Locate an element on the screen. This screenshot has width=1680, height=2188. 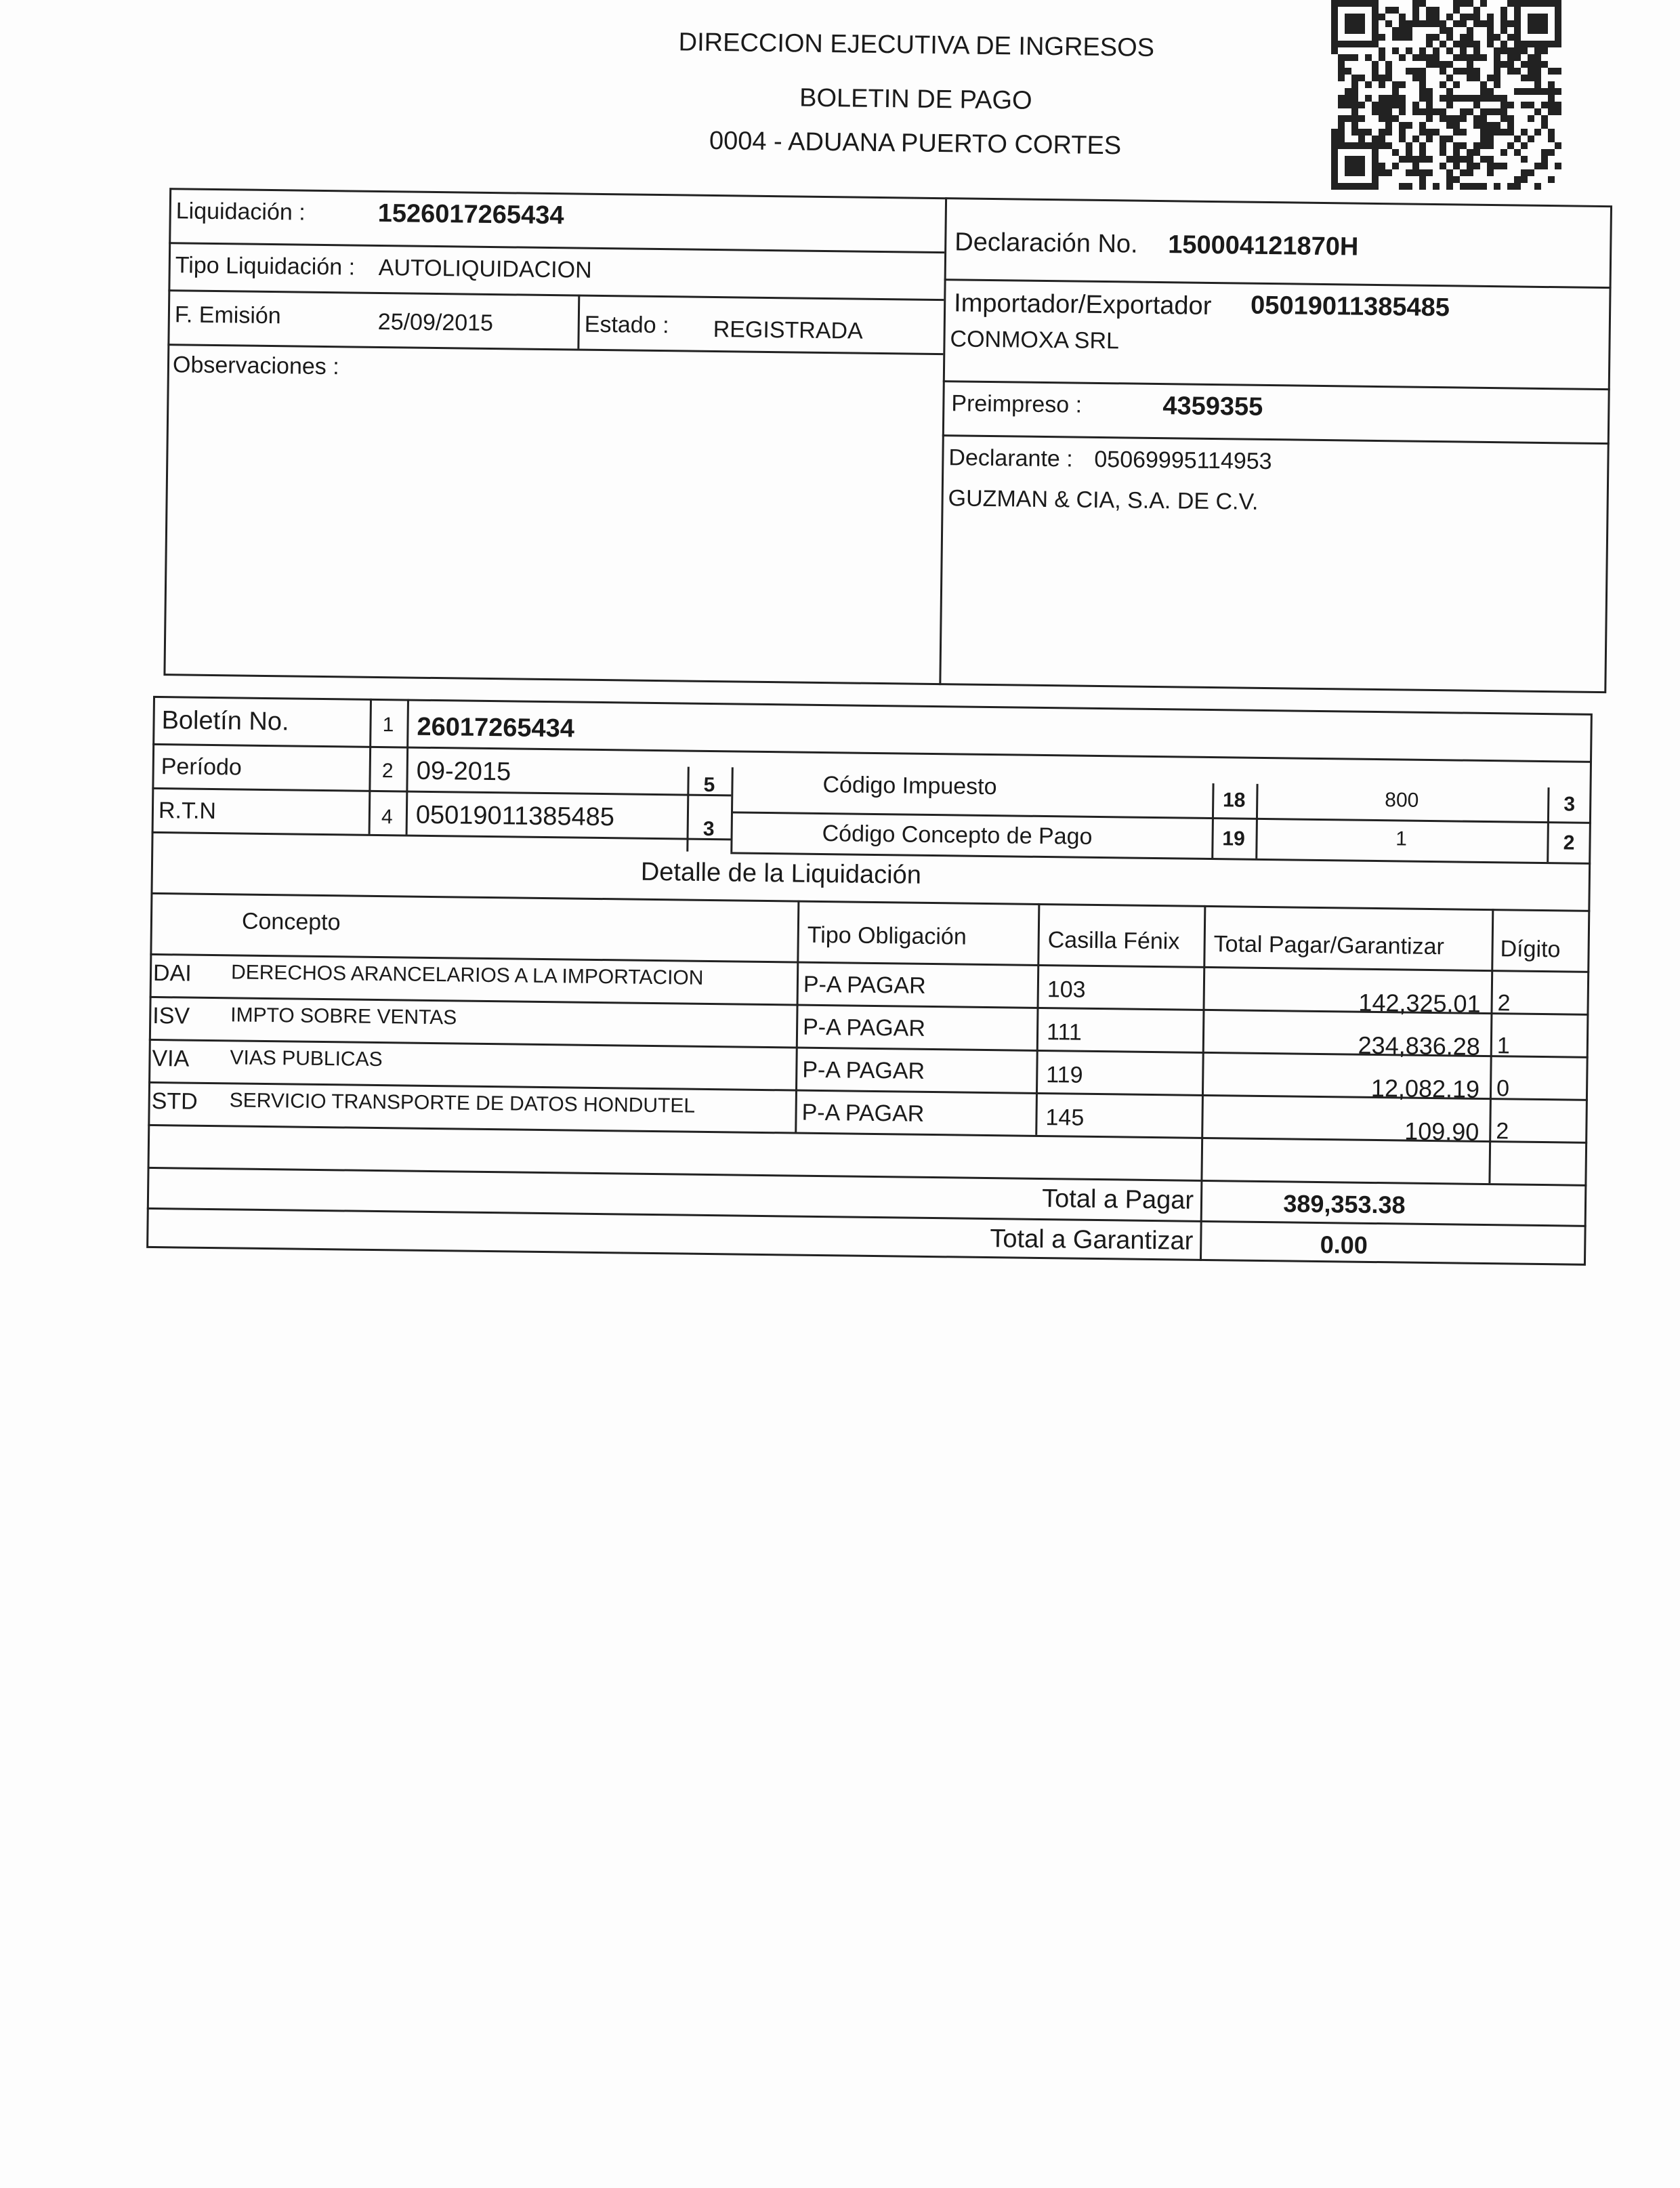
declarante-rtn: 05069995114953 is located at coordinates (1183, 460).